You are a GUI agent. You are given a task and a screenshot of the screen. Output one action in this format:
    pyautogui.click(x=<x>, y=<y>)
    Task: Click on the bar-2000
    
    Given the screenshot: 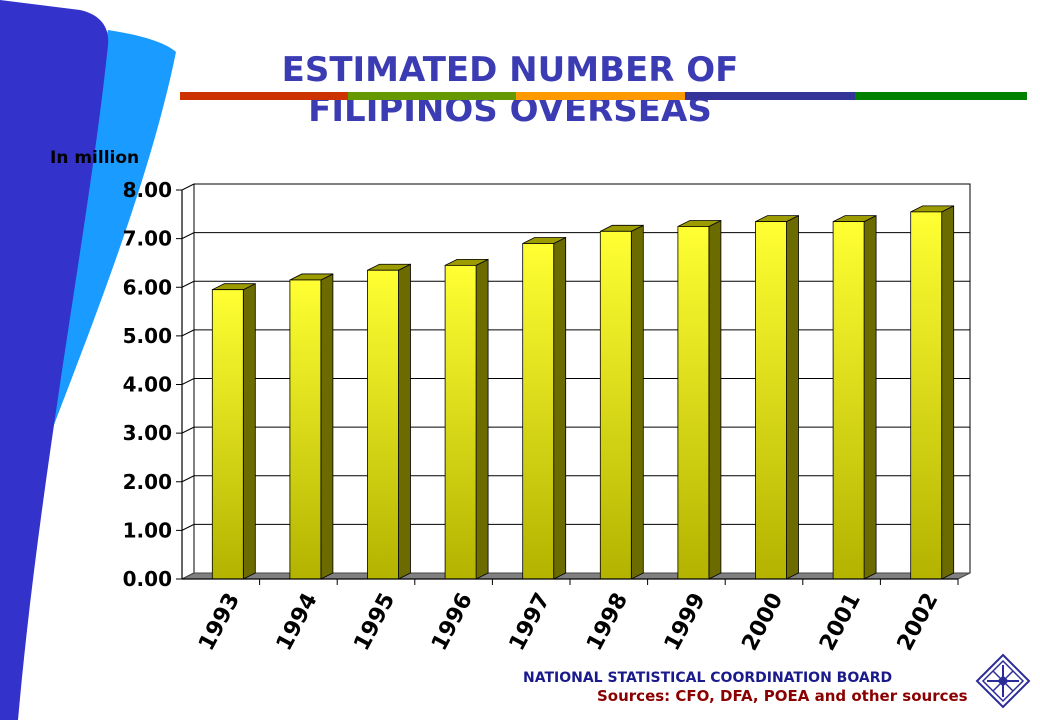 What is the action you would take?
    pyautogui.click(x=777, y=397)
    